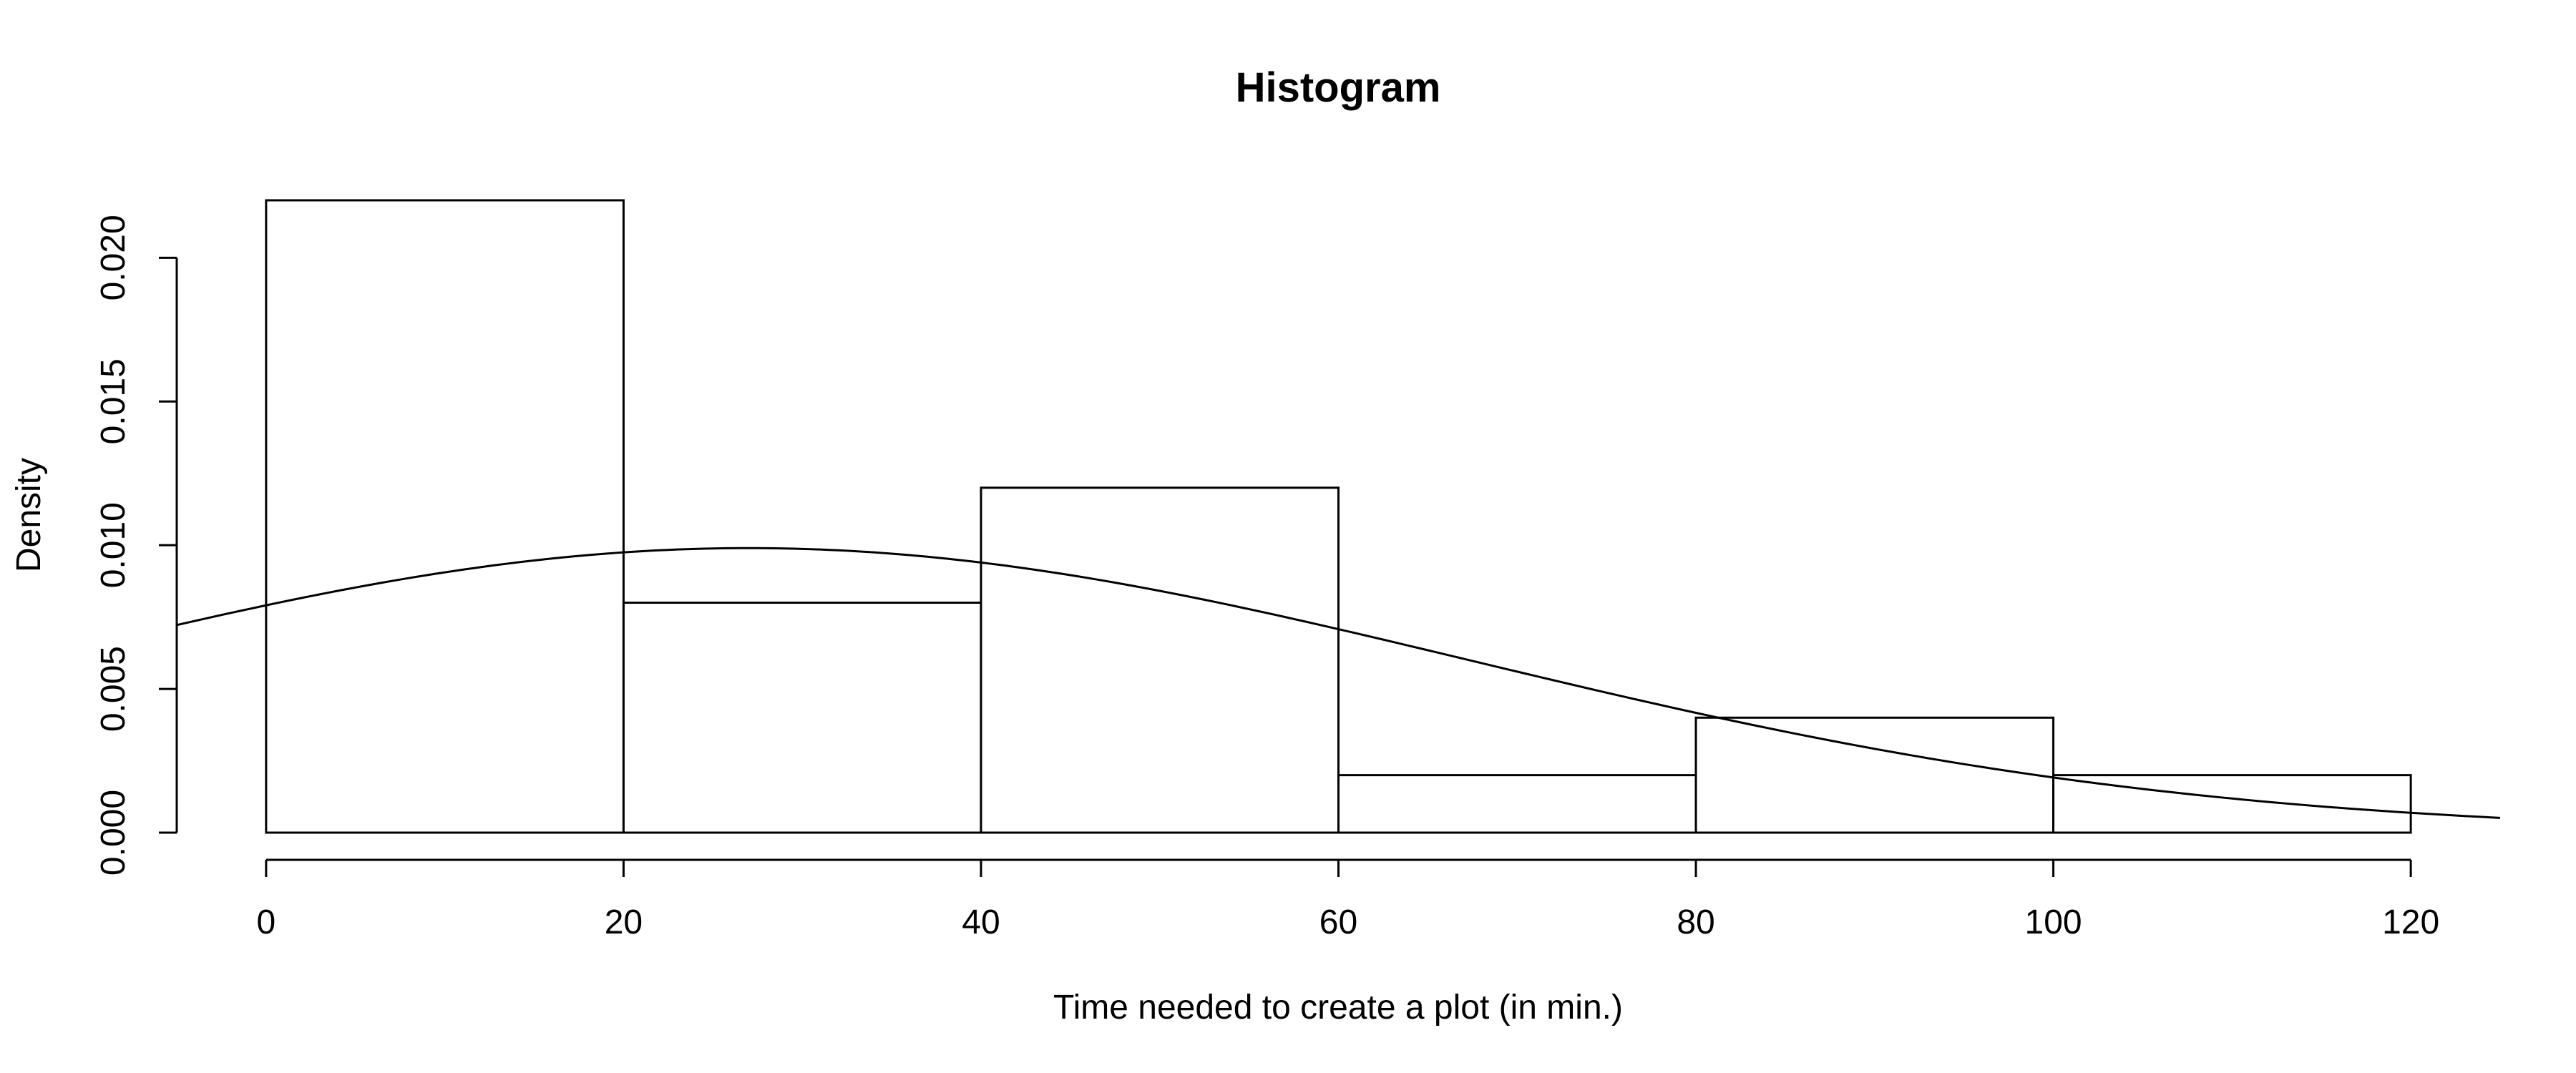 Image resolution: width=2576 pixels, height=1073 pixels. I want to click on x-tick-label-80: 80, so click(1695, 922).